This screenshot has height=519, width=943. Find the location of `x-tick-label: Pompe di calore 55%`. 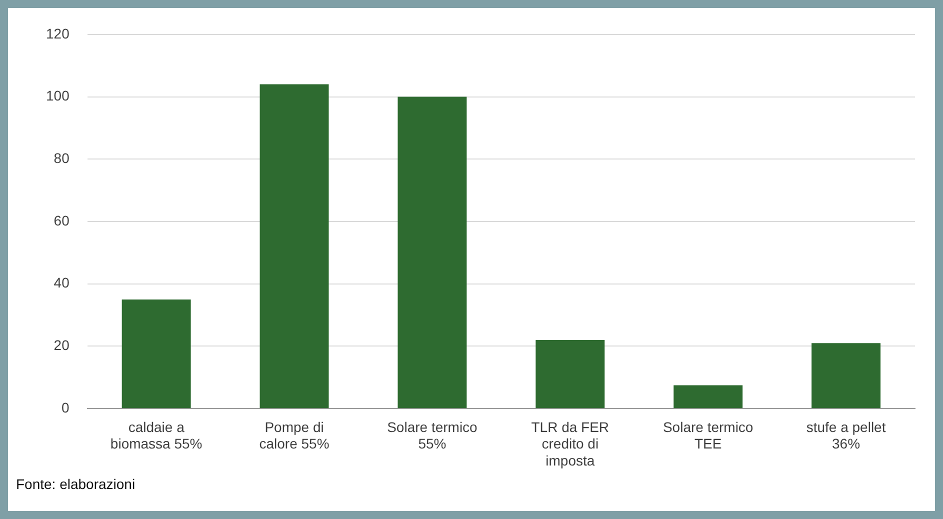

x-tick-label: Pompe di calore 55% is located at coordinates (294, 435).